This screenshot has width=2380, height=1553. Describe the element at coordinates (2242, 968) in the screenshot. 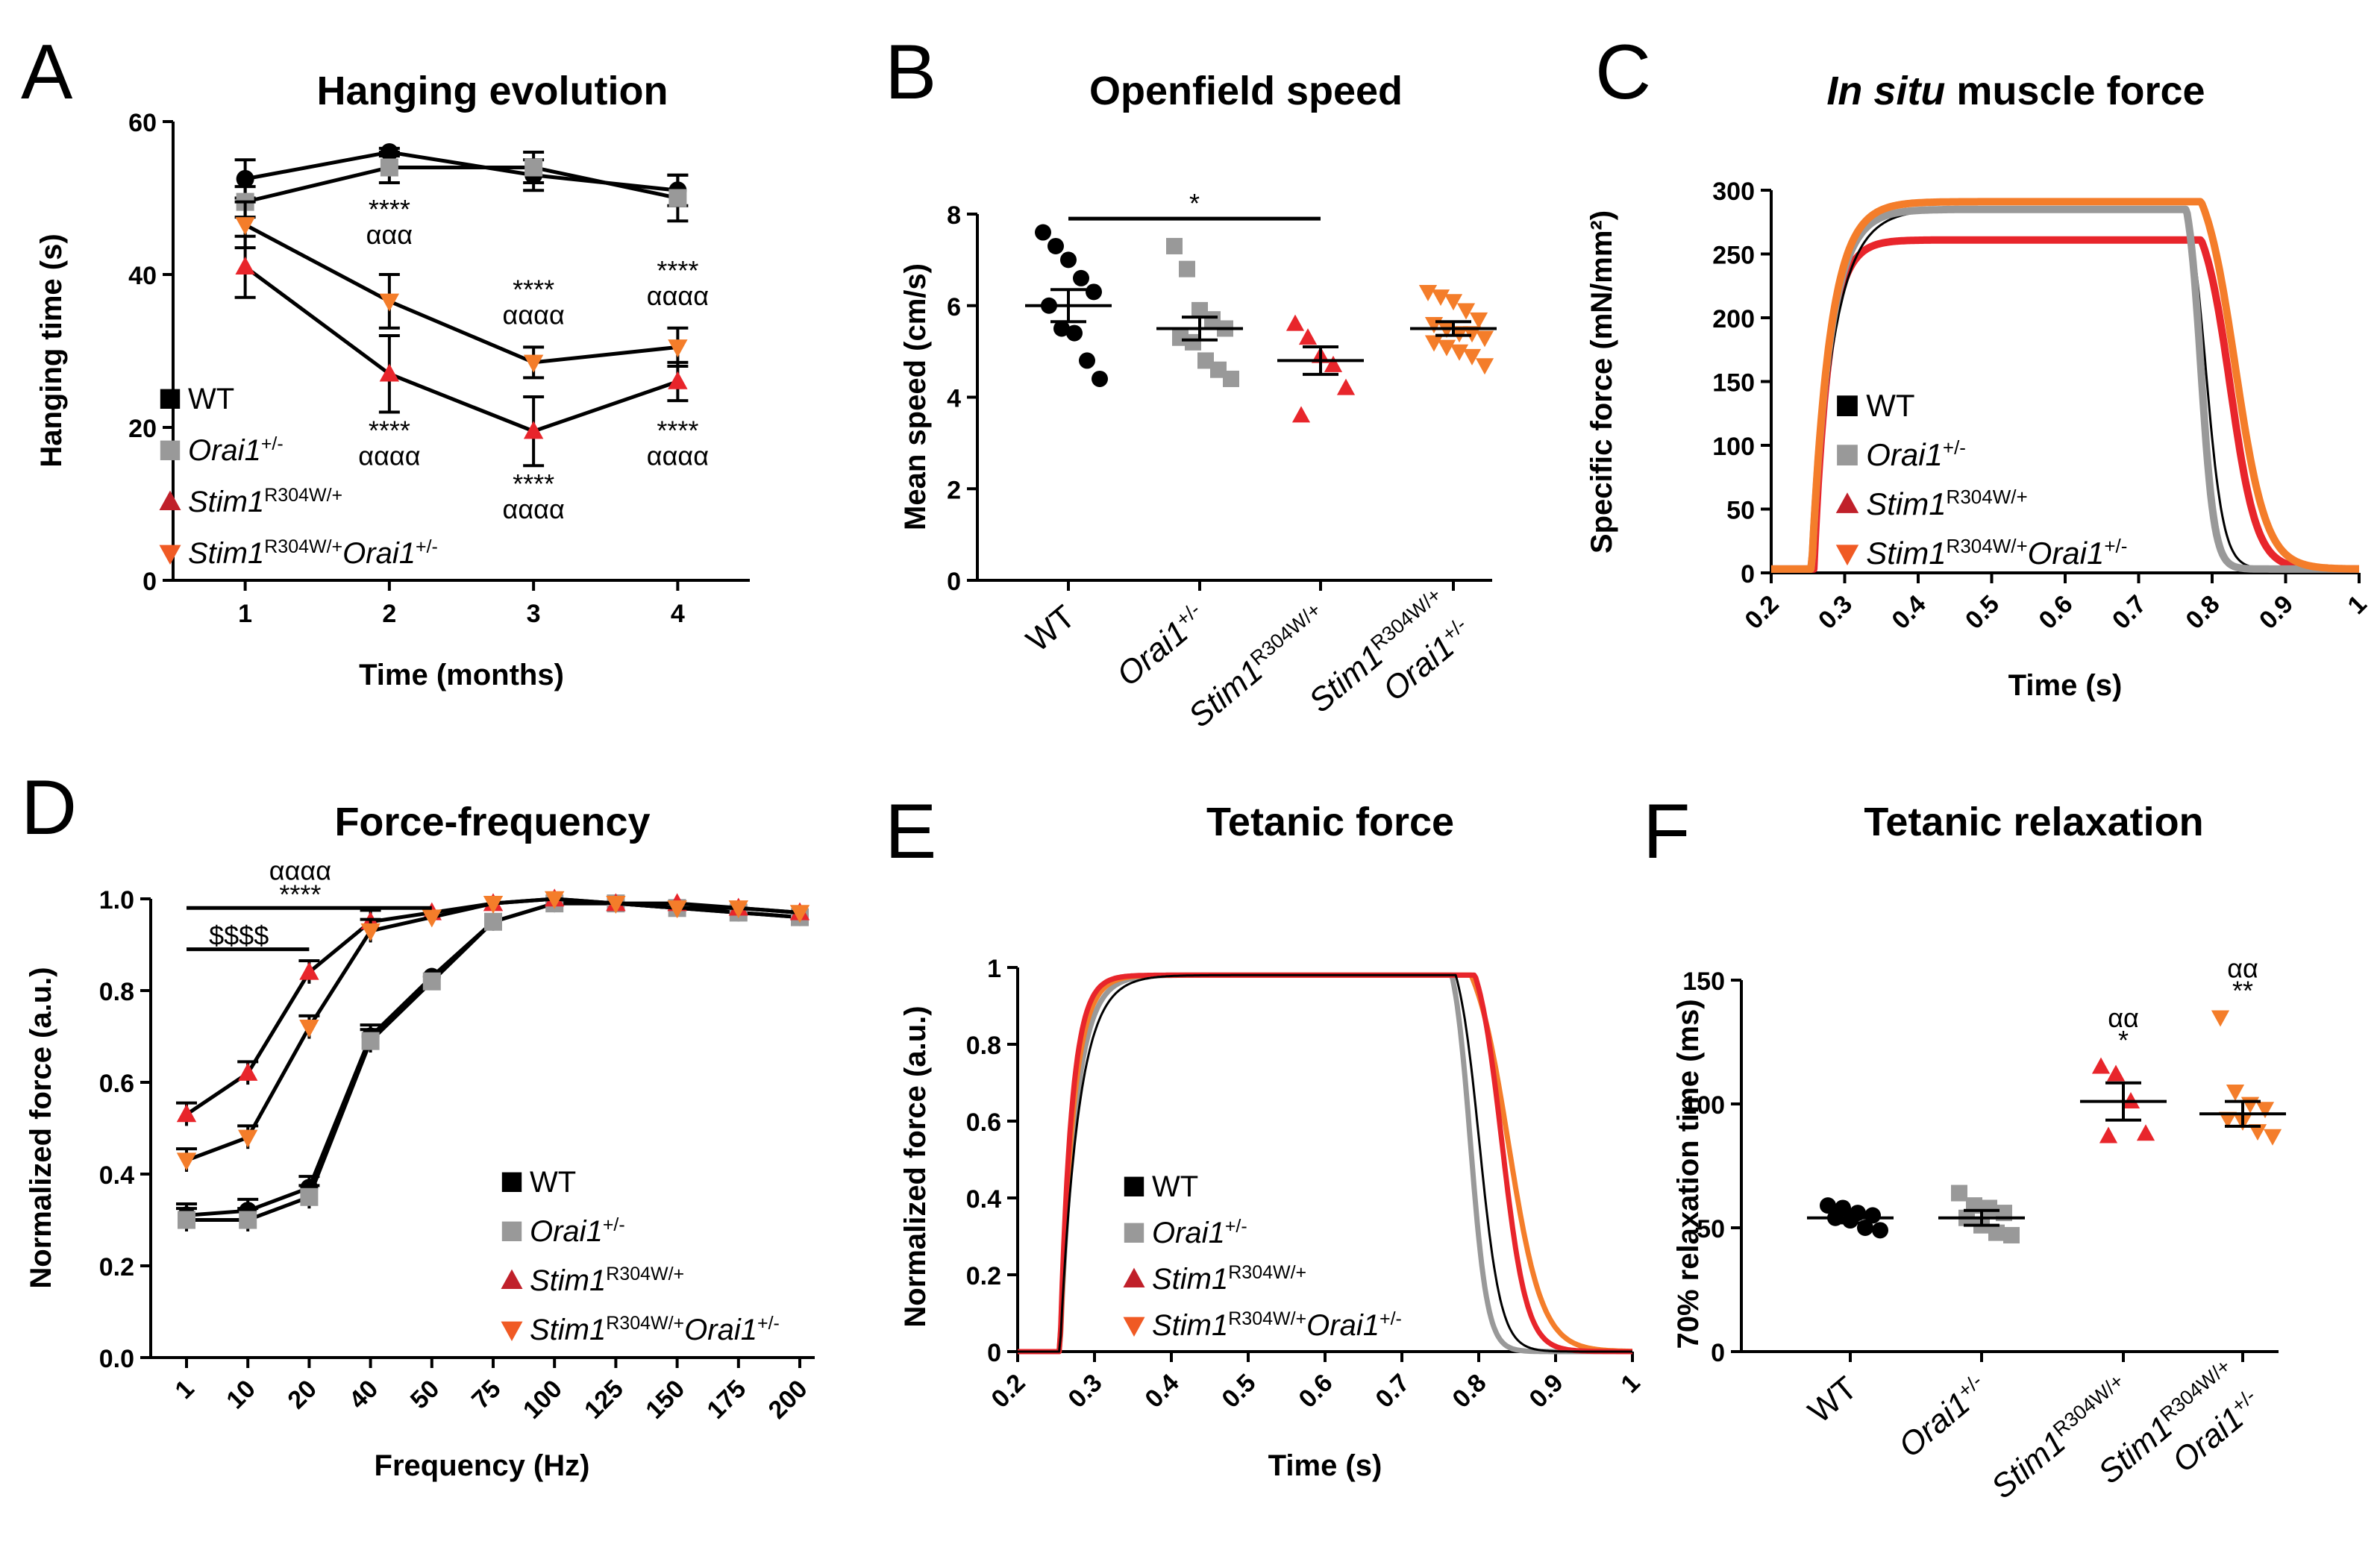

I see `annotation-alphas-F: αα` at that location.